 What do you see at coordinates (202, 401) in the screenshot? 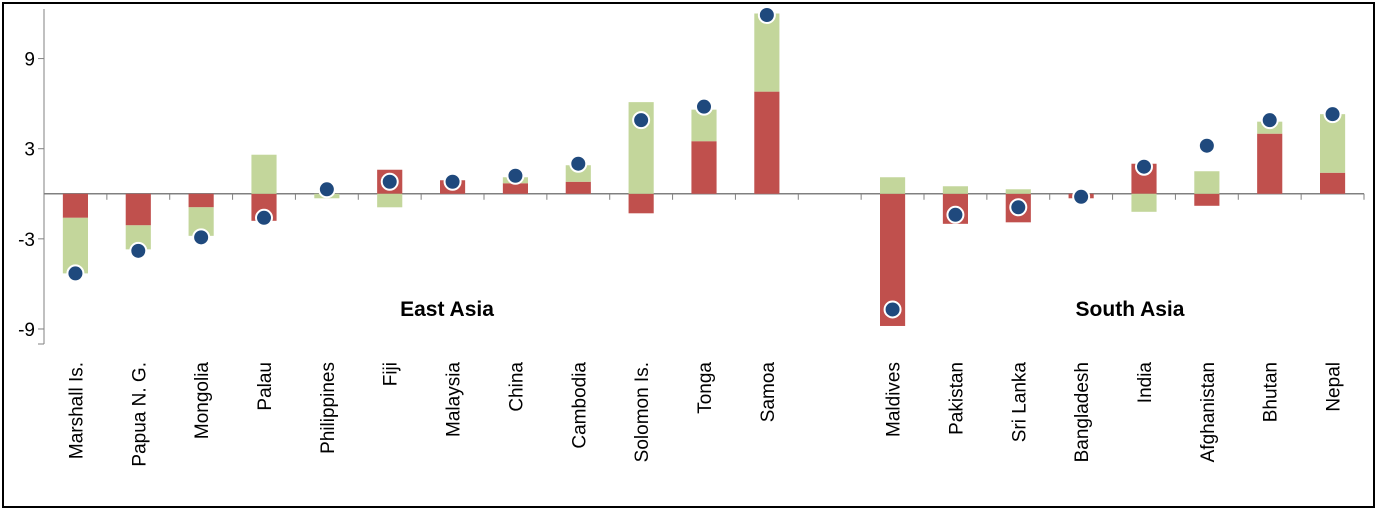
I see `category-label: Mongolia` at bounding box center [202, 401].